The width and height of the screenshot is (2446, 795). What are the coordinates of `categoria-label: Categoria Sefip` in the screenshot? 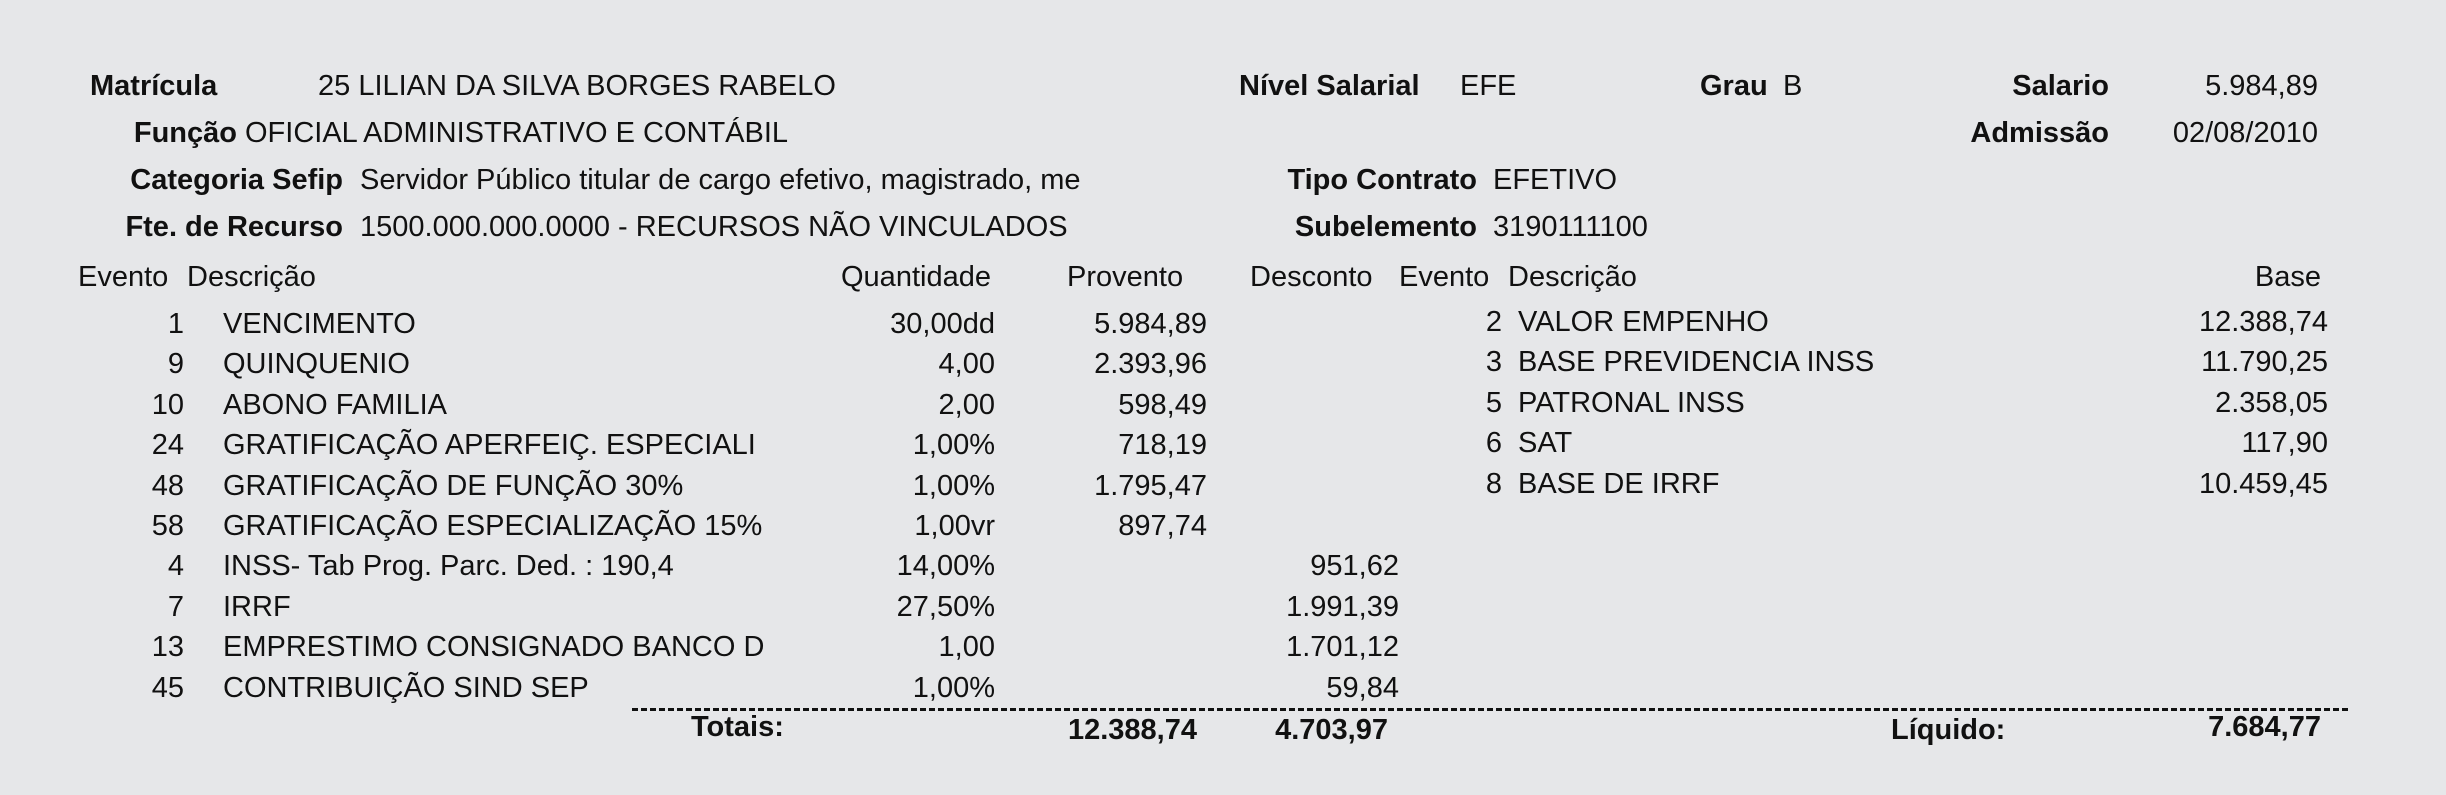 It's located at (236, 180).